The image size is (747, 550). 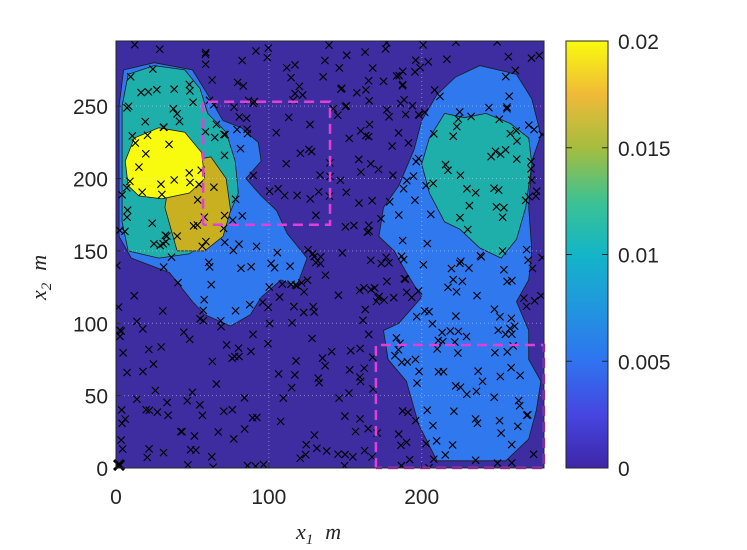 I want to click on x-axis-ticks: 0 100 200, so click(x=274, y=486).